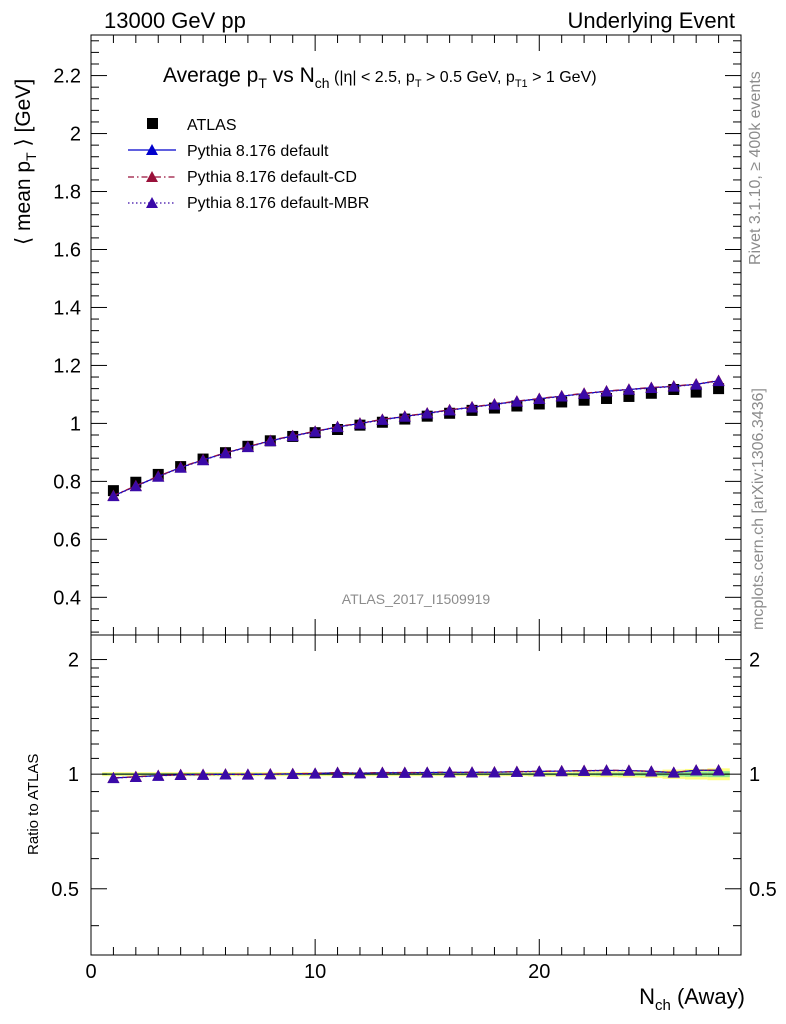  I want to click on legend-label-default: Pythia 8.176 default, so click(258, 151).